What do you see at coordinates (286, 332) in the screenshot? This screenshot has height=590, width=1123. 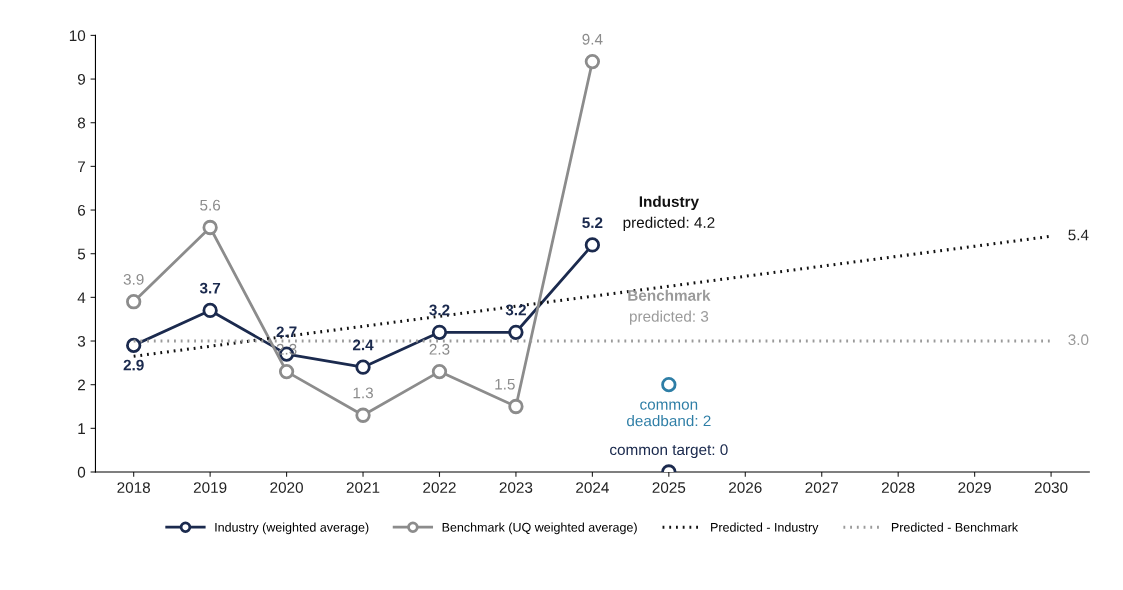 I see `data-label: 2.7` at bounding box center [286, 332].